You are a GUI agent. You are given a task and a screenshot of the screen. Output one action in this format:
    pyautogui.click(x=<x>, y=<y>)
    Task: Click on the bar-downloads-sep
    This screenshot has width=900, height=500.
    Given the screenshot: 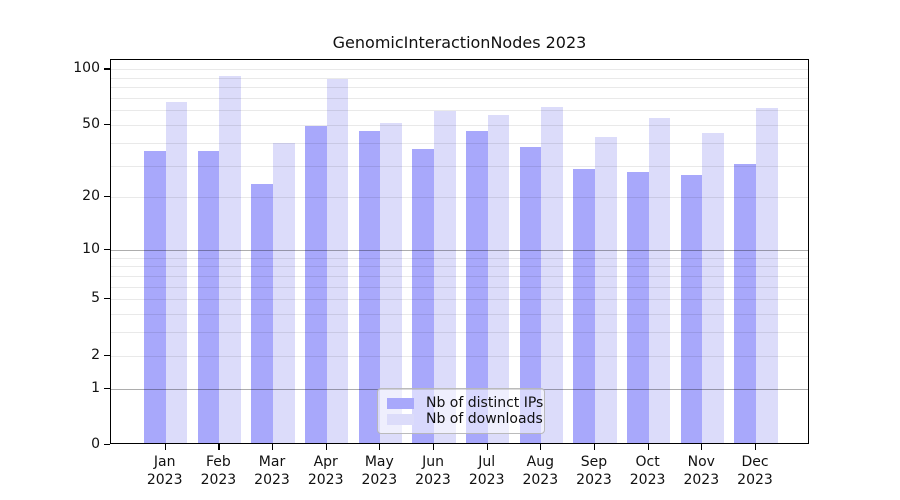 What is the action you would take?
    pyautogui.click(x=606, y=289)
    